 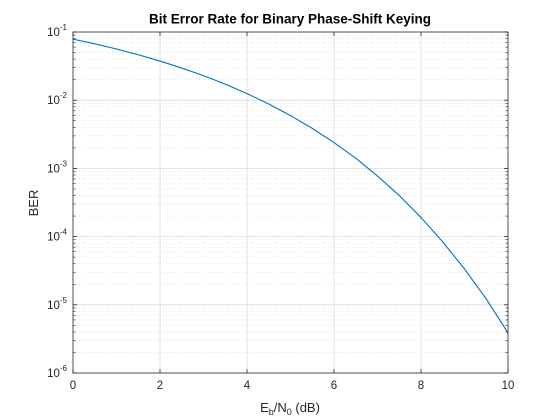 I want to click on y-tick-label: 10⁻⁵, so click(x=57, y=304).